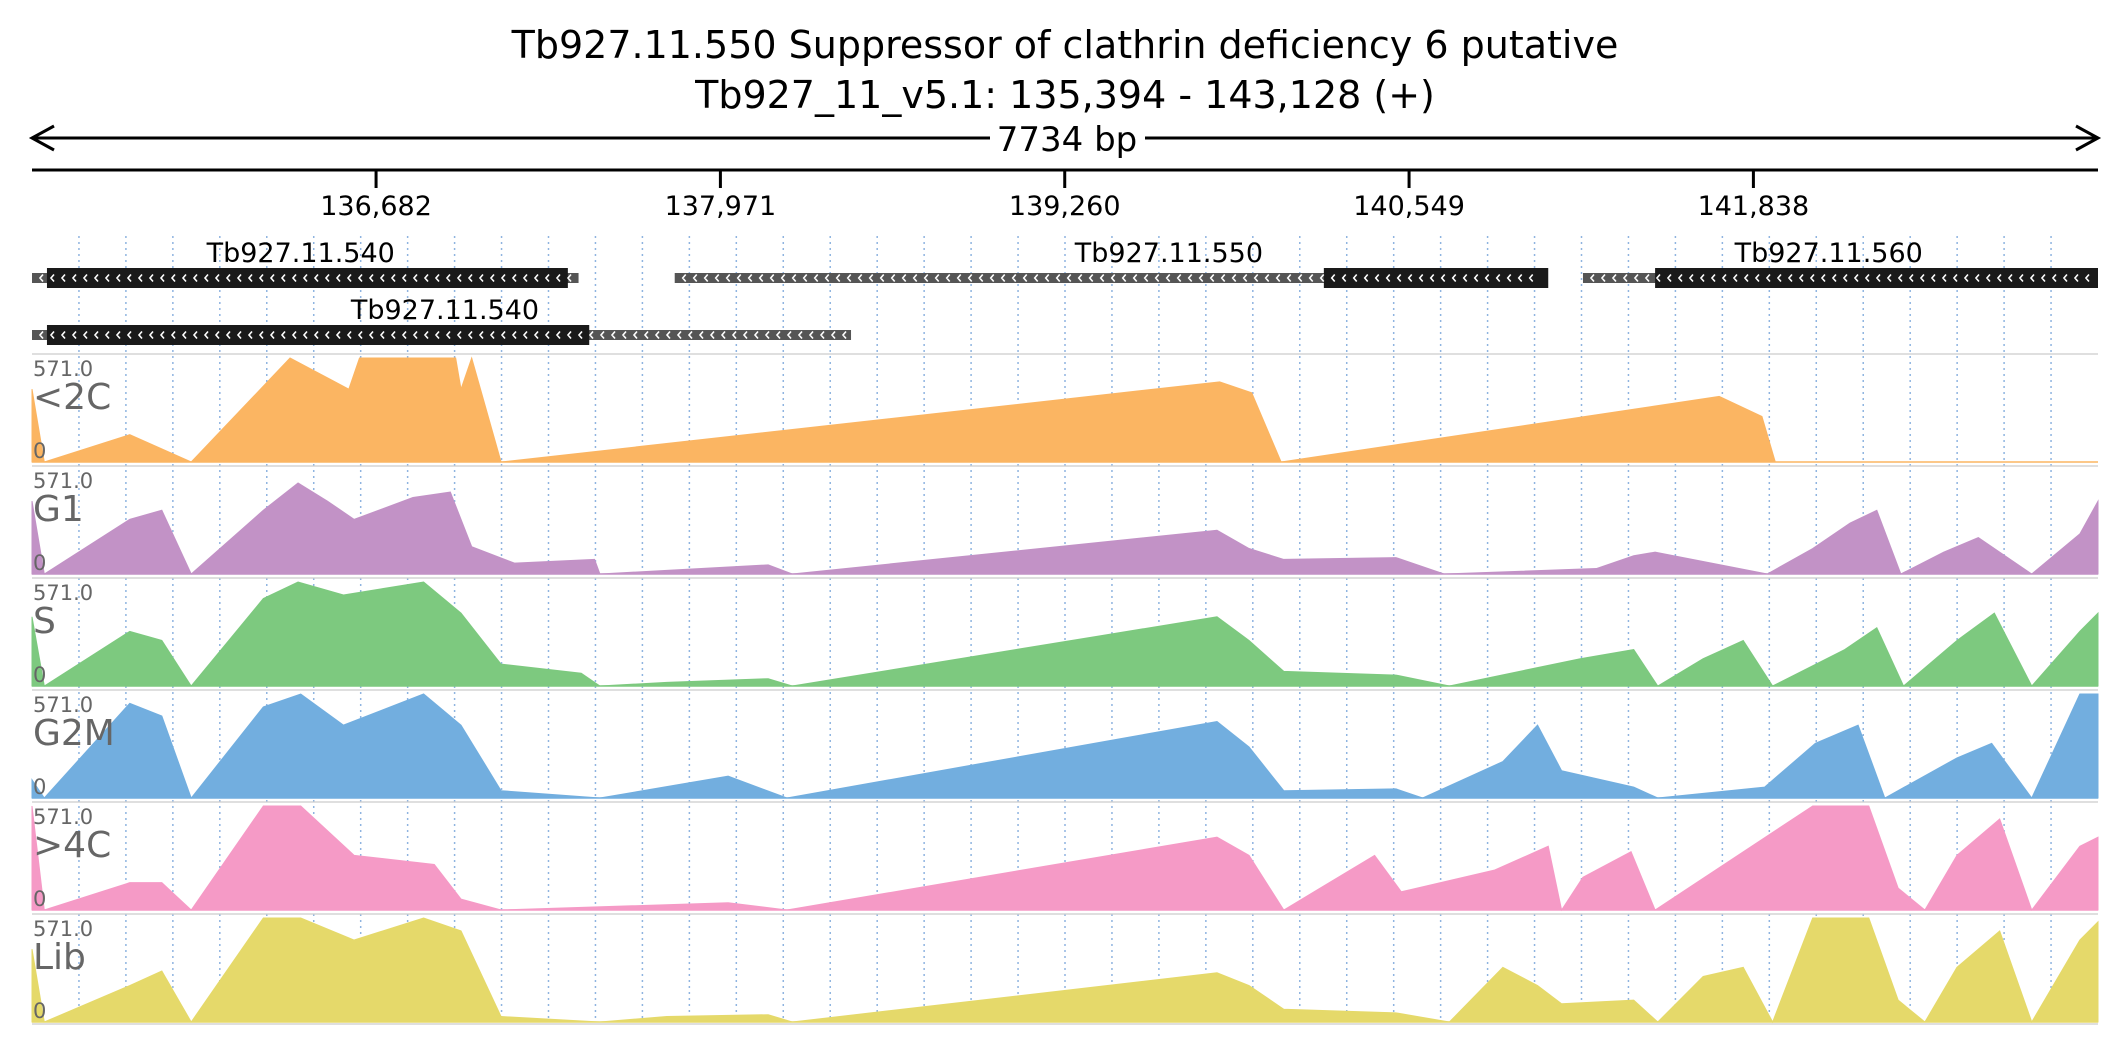 This screenshot has height=1062, width=2126. I want to click on span-length-label: 7734 bp, so click(1067, 140).